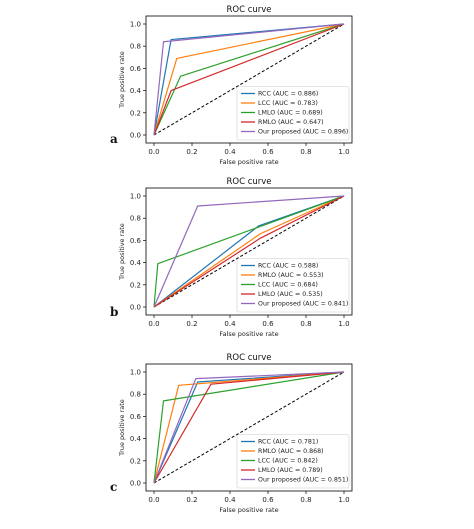 This screenshot has width=474, height=529. What do you see at coordinates (291, 451) in the screenshot?
I see `legend-entry: RMLO (AUC = 0.868)` at bounding box center [291, 451].